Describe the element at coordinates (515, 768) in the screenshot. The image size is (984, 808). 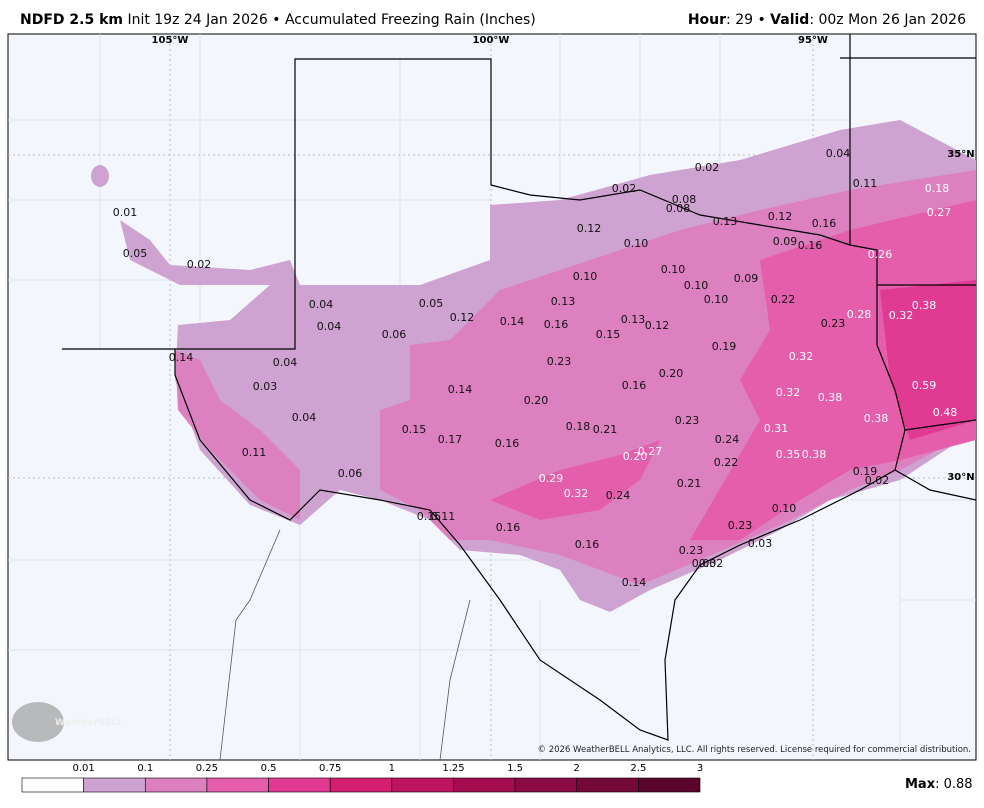
I see `colorbar-tick-label: 1.5` at that location.